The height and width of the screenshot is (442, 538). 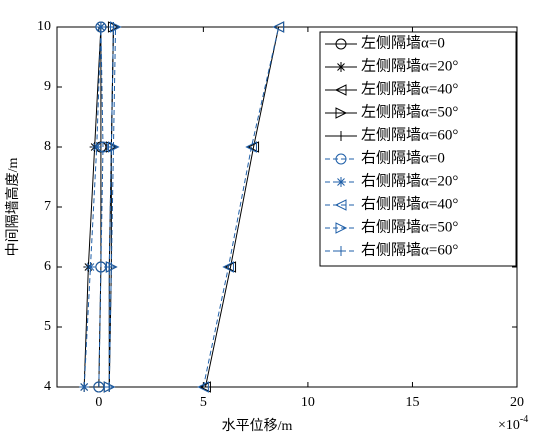 I want to click on x-multiplier: ×10⁻⁴, so click(x=513, y=423).